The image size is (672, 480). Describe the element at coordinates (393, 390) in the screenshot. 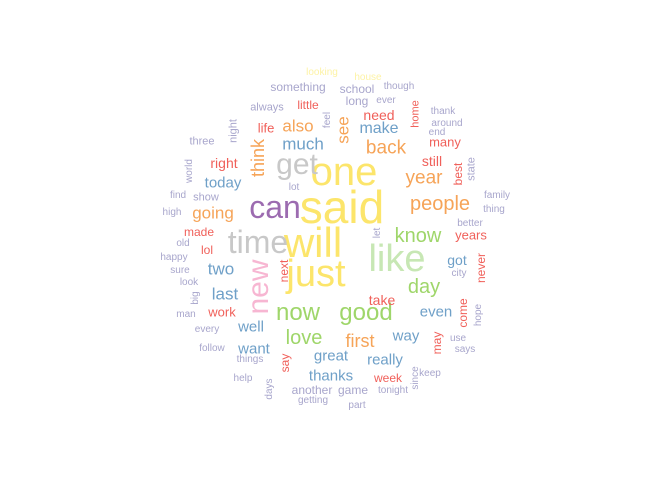

I see `word-tonight: tonight` at that location.